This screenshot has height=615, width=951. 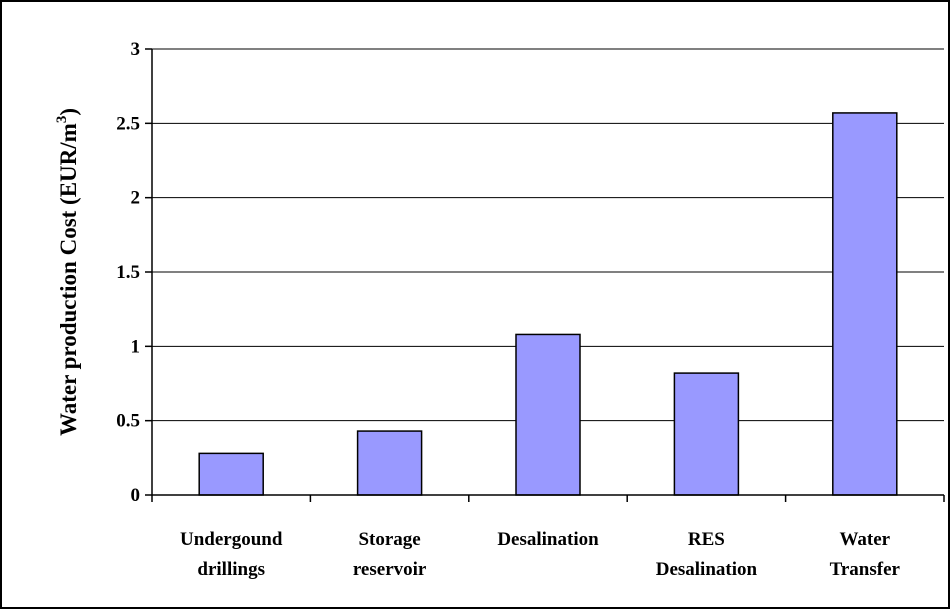 I want to click on x-category-label-0-line-1: drillings, so click(x=231, y=569).